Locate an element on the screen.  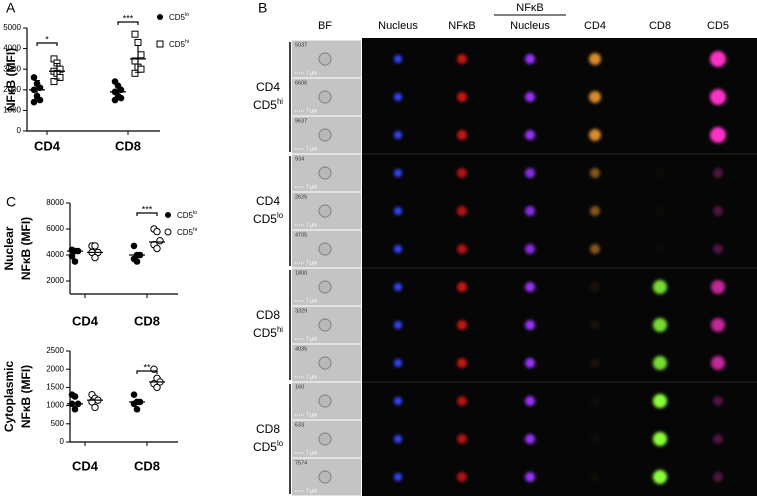
y-tick-label: 3000 is located at coordinates (12, 68).